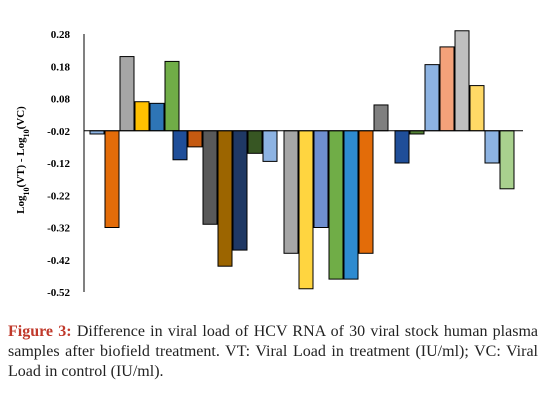 This screenshot has height=402, width=542. What do you see at coordinates (58, 196) in the screenshot?
I see `y-tick-label: -0.22` at bounding box center [58, 196].